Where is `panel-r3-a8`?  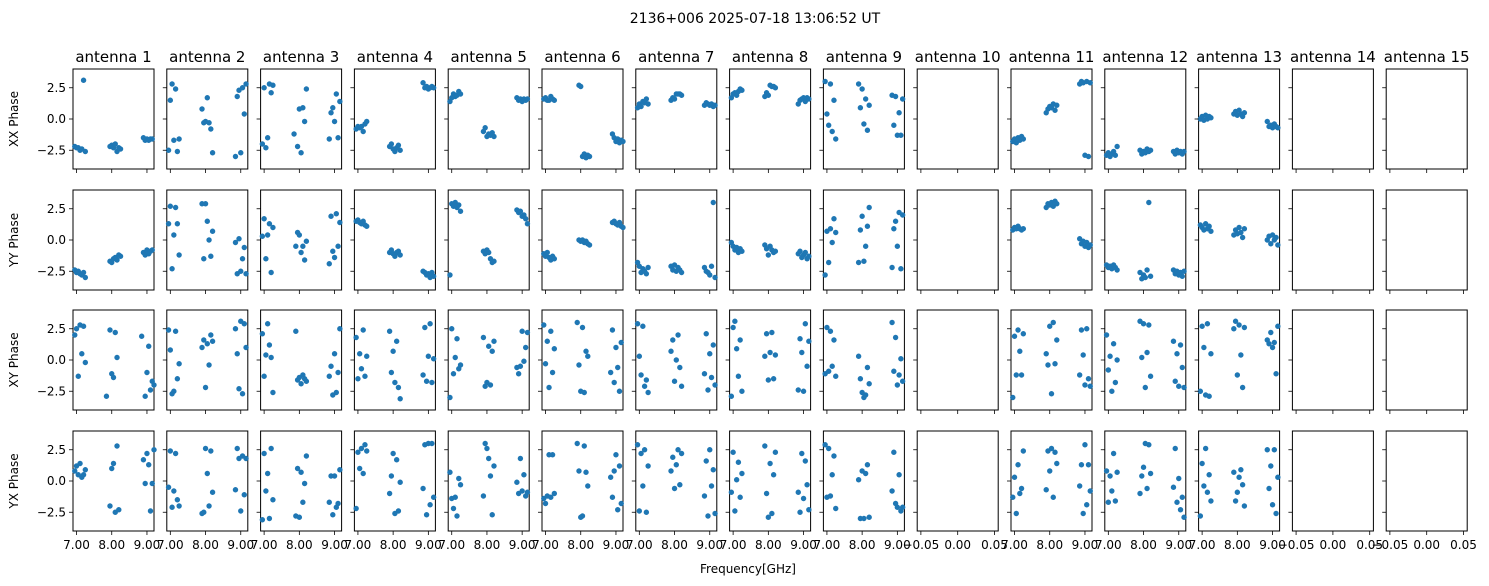
panel-r3-a8 is located at coordinates (768, 361).